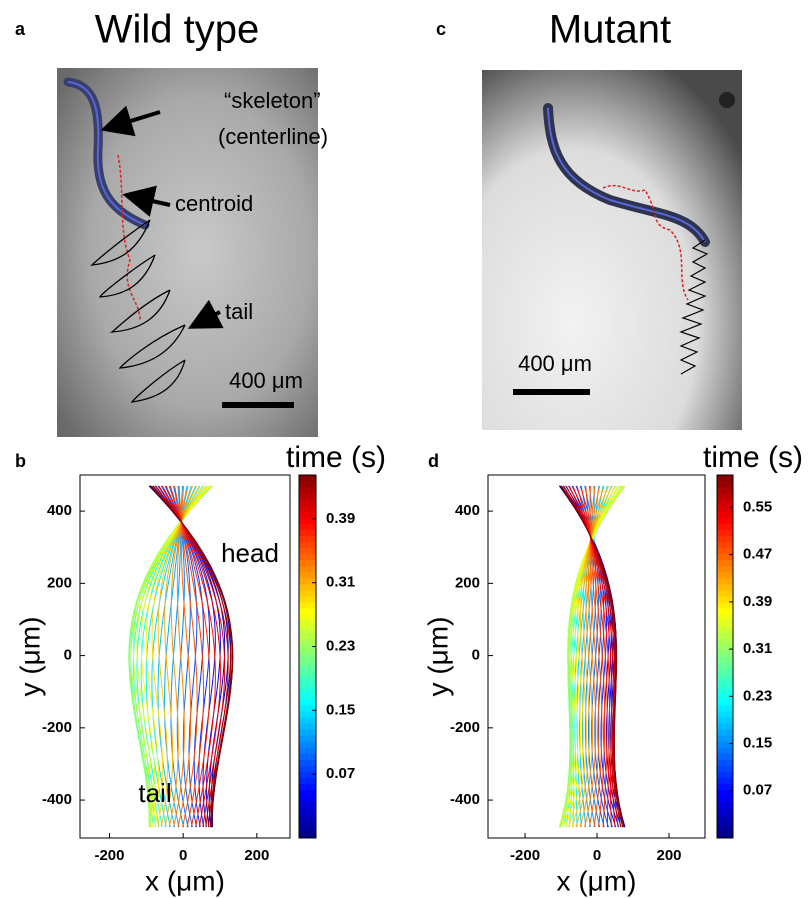 The image size is (808, 898). Describe the element at coordinates (340, 518) in the screenshot. I see `colorbar-tick-label: 0.39` at that location.